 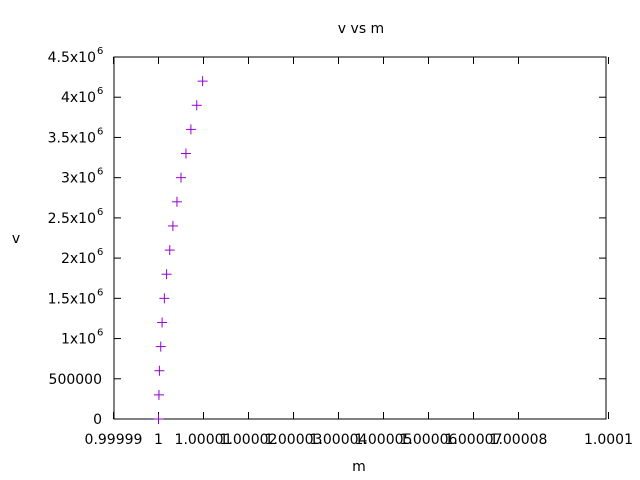 I want to click on y-tick-label: 4x10, so click(x=78, y=98).